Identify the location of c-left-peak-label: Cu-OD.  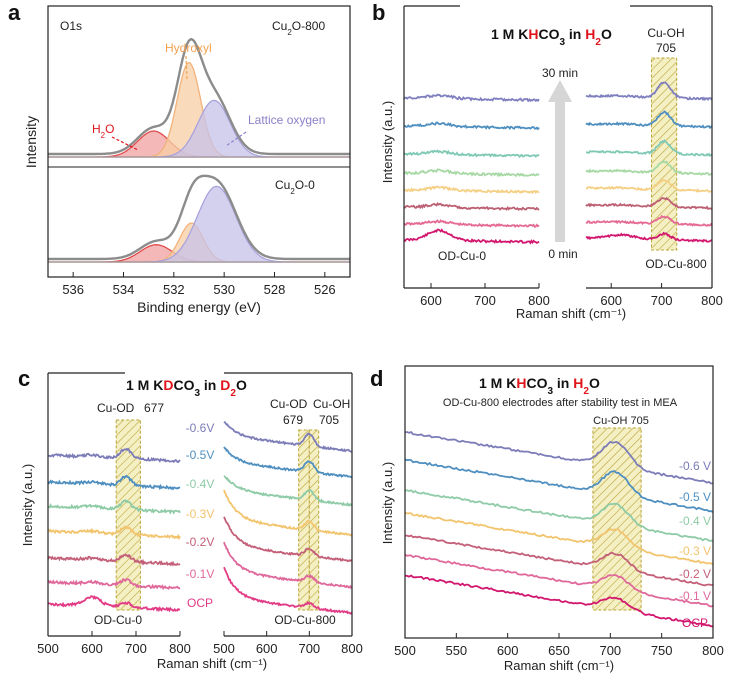
(116, 408).